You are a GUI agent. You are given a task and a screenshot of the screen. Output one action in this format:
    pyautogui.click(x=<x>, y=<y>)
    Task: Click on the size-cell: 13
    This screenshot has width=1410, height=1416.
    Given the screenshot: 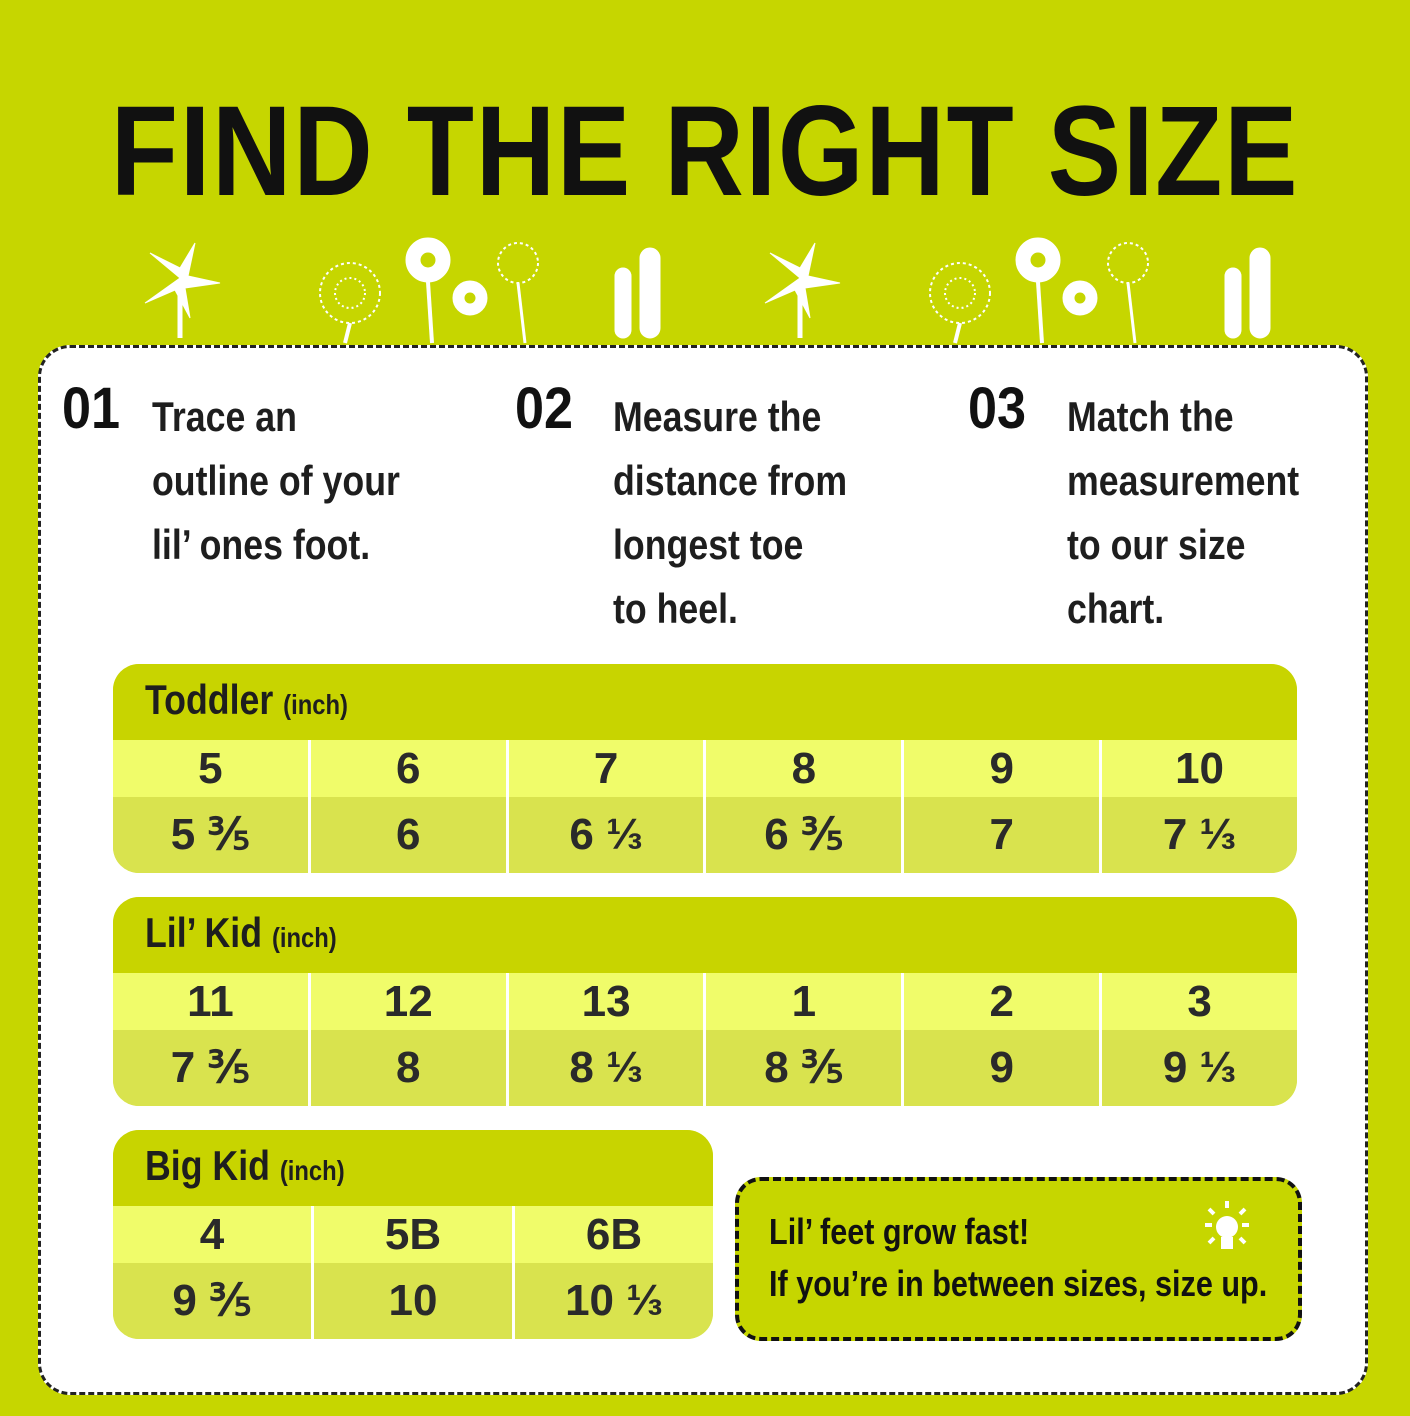 What is the action you would take?
    pyautogui.click(x=608, y=1001)
    